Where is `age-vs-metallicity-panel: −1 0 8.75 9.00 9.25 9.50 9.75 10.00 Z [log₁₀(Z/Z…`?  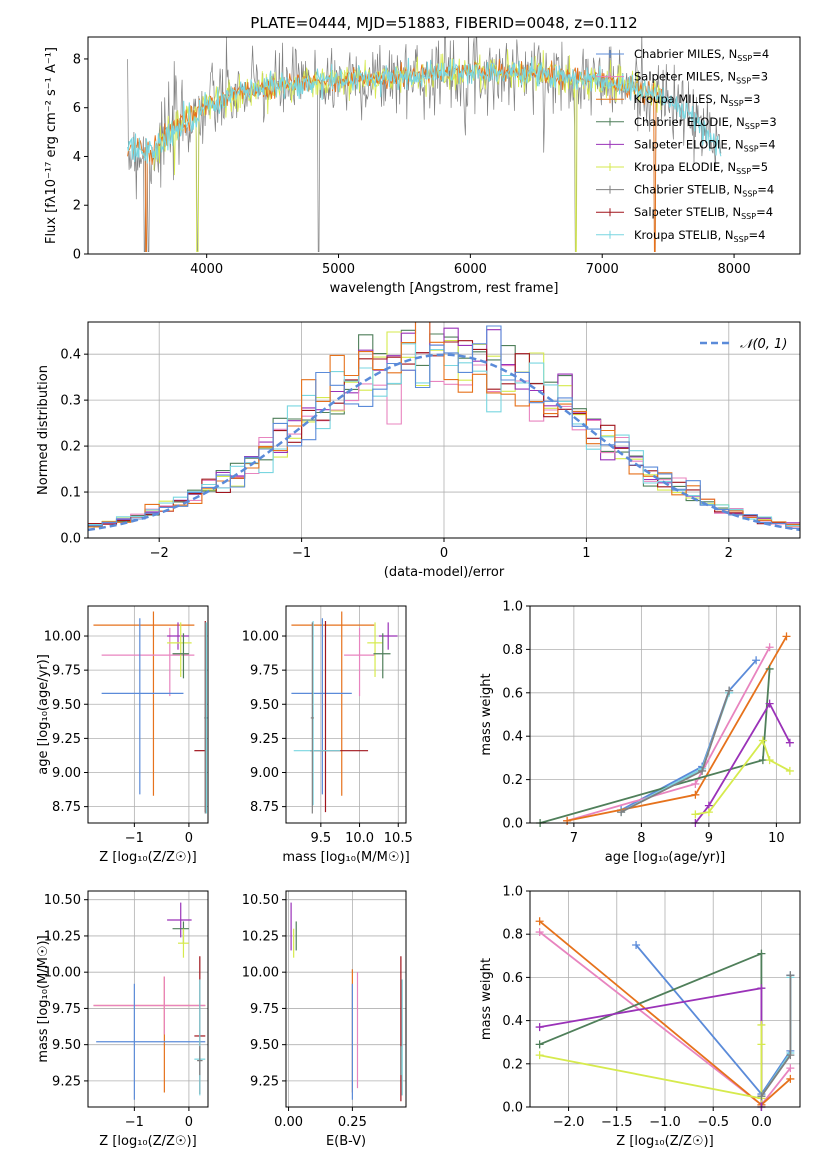
age-vs-metallicity-panel: −1 0 8.75 9.00 9.25 9.50 9.75 10.00 Z [log₁₀(Z/Z… is located at coordinates (122, 735).